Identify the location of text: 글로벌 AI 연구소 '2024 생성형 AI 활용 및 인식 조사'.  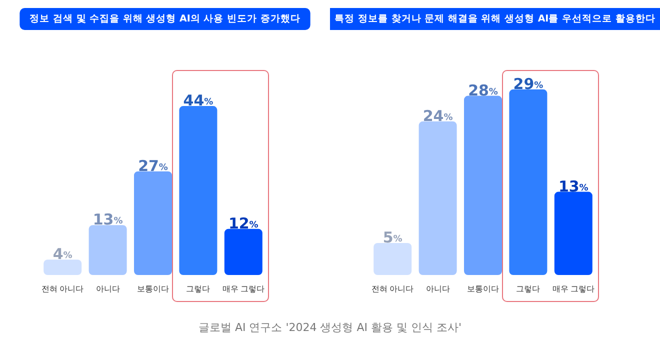
(330, 327).